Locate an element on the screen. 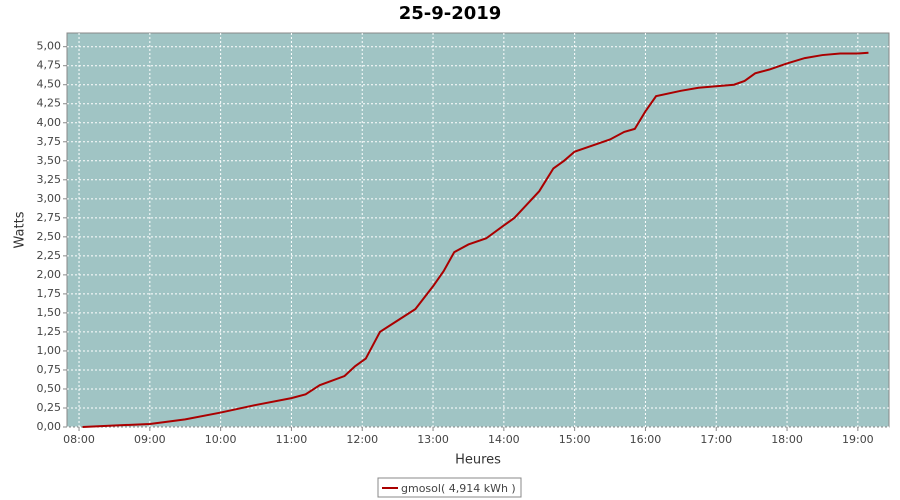 The height and width of the screenshot is (500, 900). x-tick-label: 17:00 is located at coordinates (716, 439).